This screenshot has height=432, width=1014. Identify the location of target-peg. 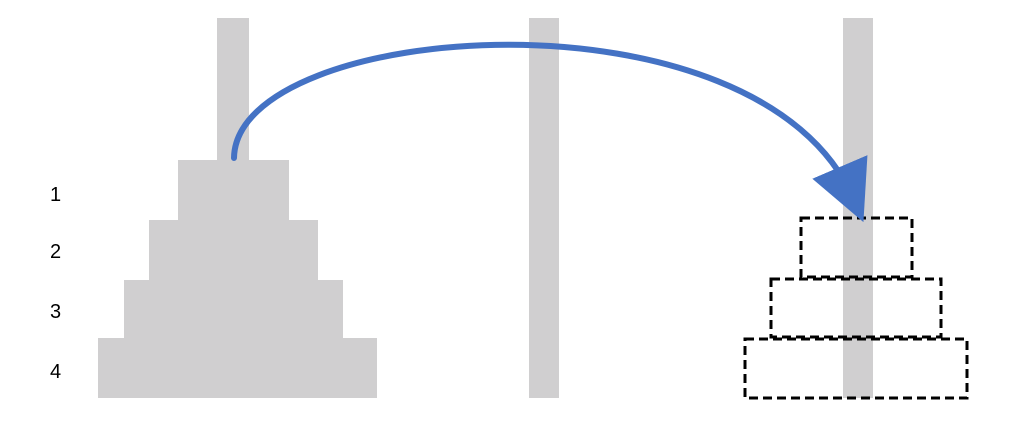
(858, 208).